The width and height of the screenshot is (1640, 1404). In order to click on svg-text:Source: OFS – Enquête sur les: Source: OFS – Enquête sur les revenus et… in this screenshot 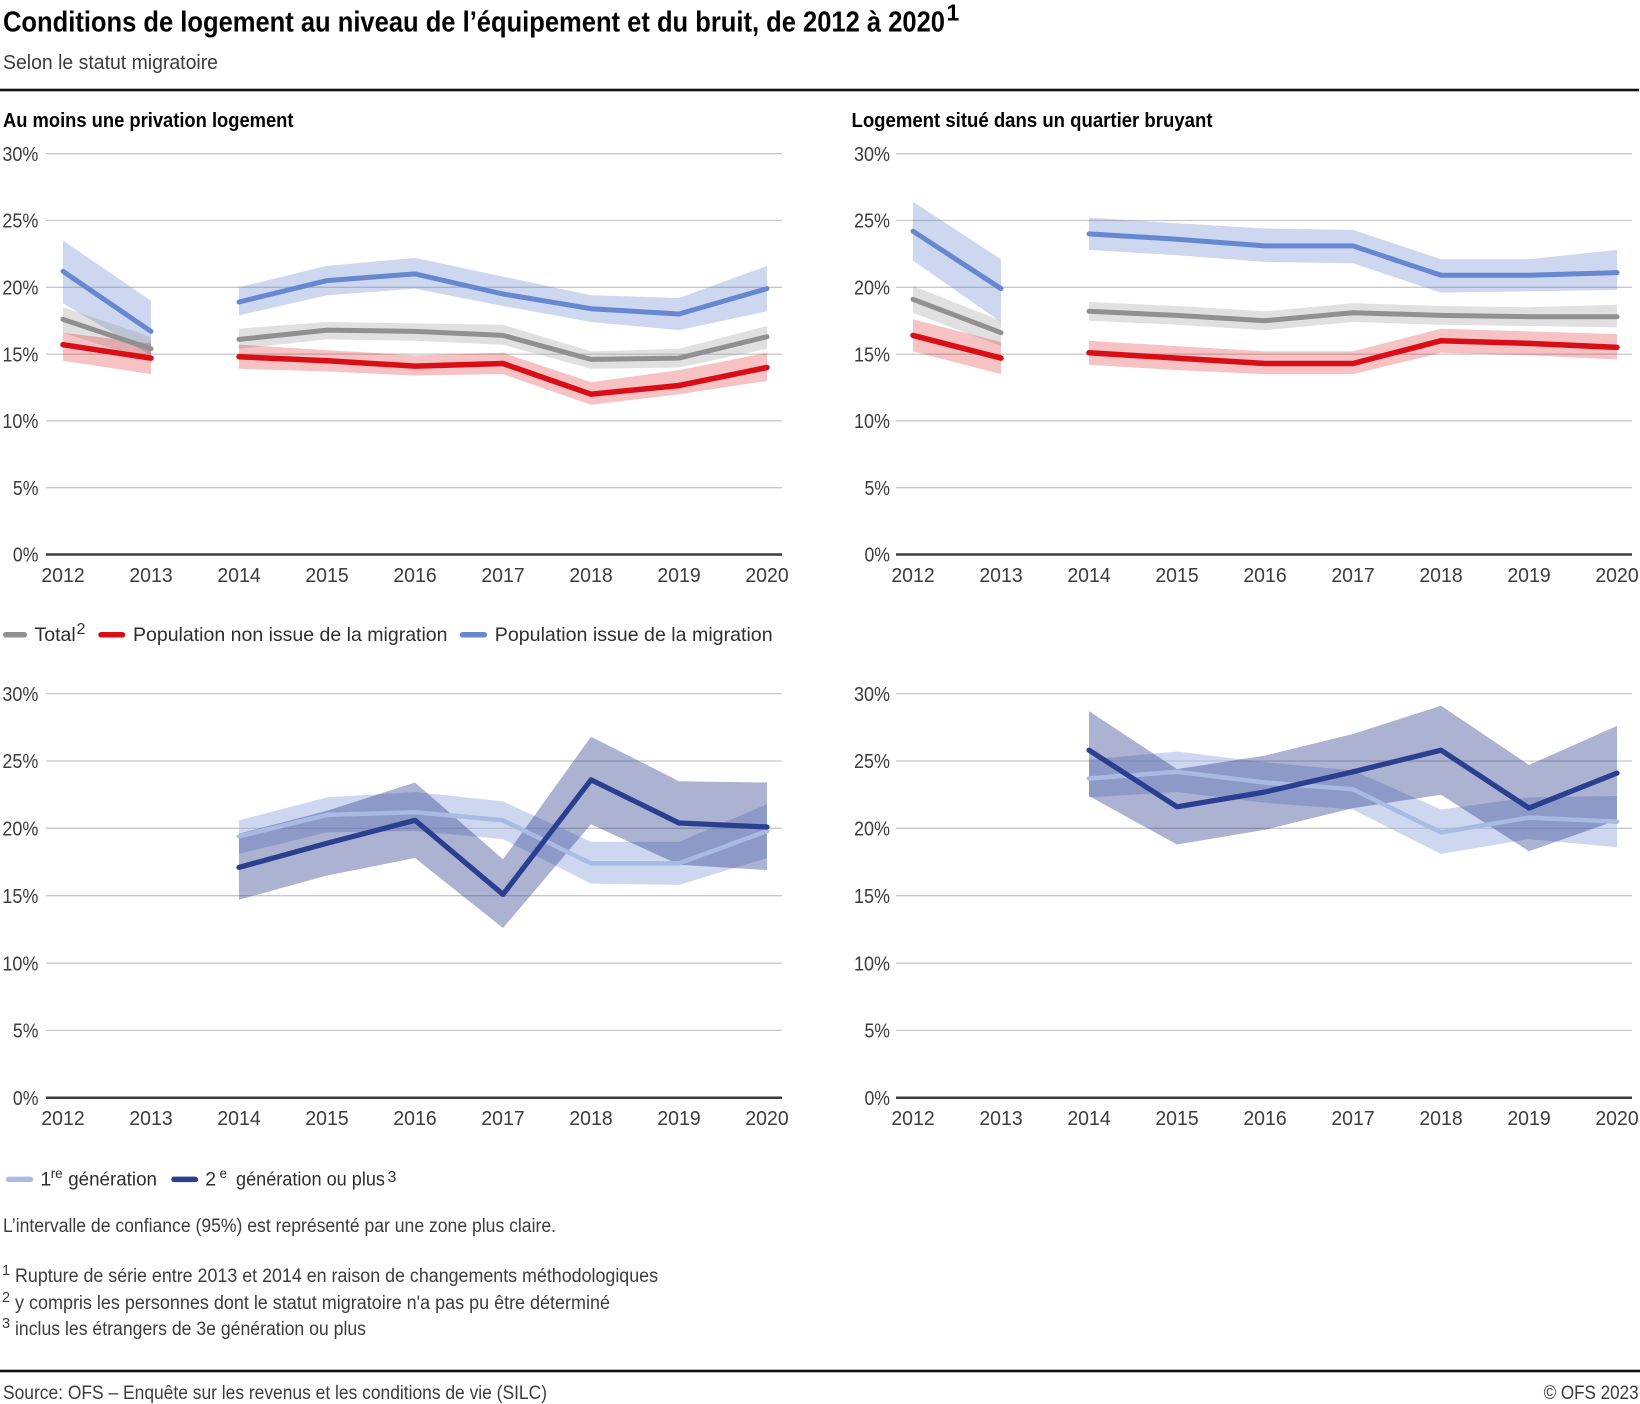, I will do `click(275, 1393)`.